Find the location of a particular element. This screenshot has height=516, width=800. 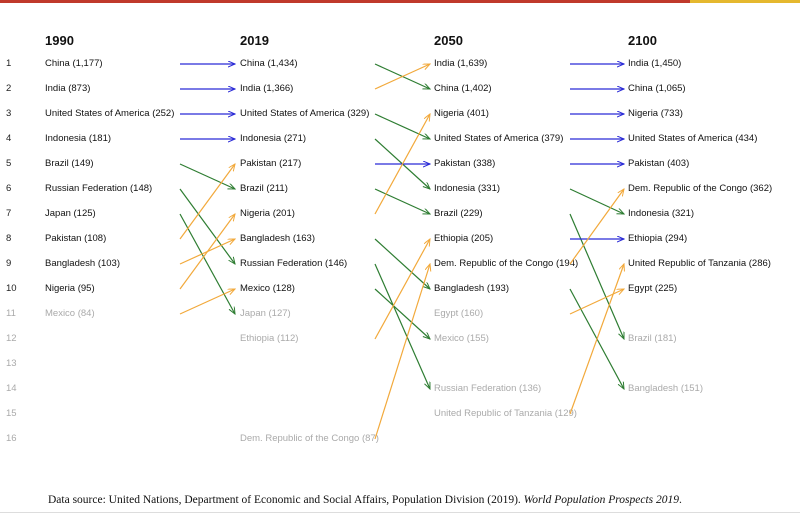

country-entry: Pakistan (338) is located at coordinates (465, 163).